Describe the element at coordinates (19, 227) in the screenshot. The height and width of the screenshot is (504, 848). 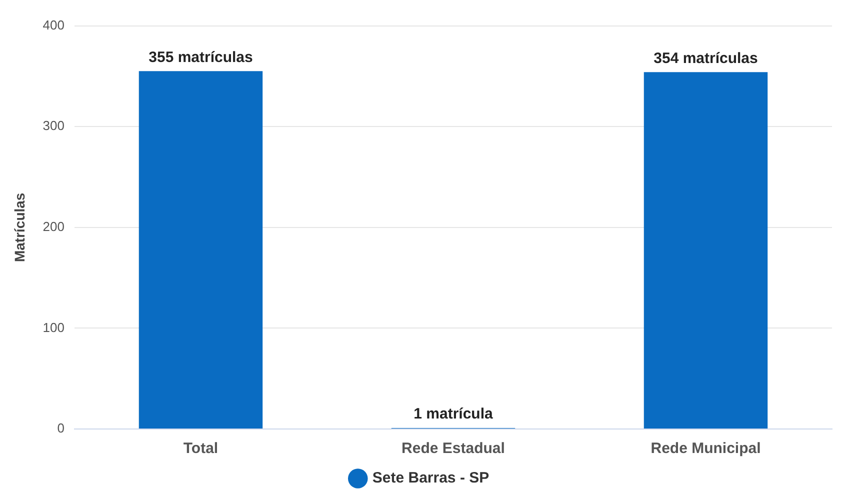
I see `y-axis-title: Matrículas` at that location.